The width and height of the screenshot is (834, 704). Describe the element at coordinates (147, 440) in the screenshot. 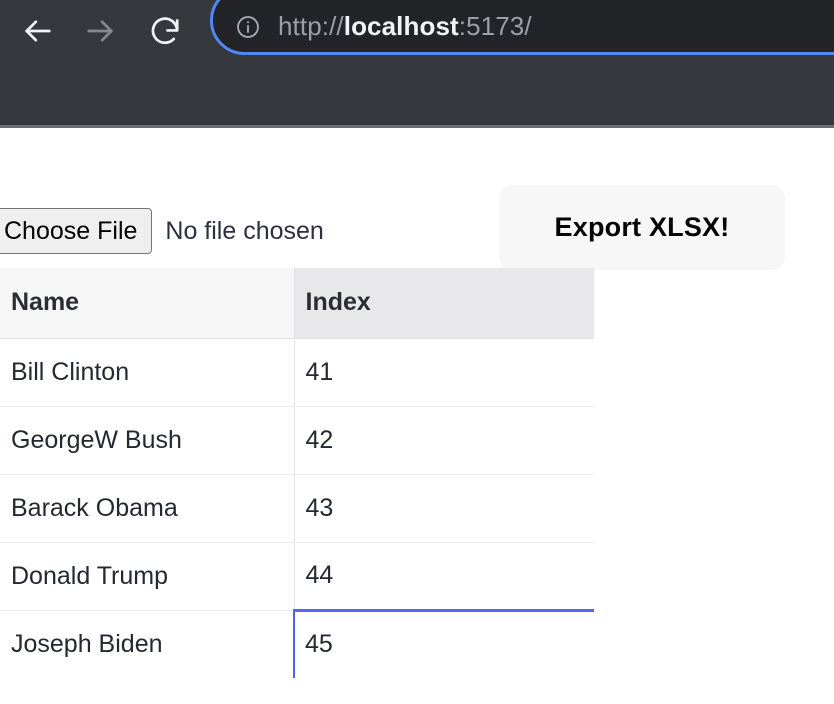

I see `cell-name: GeorgeW Bush` at that location.